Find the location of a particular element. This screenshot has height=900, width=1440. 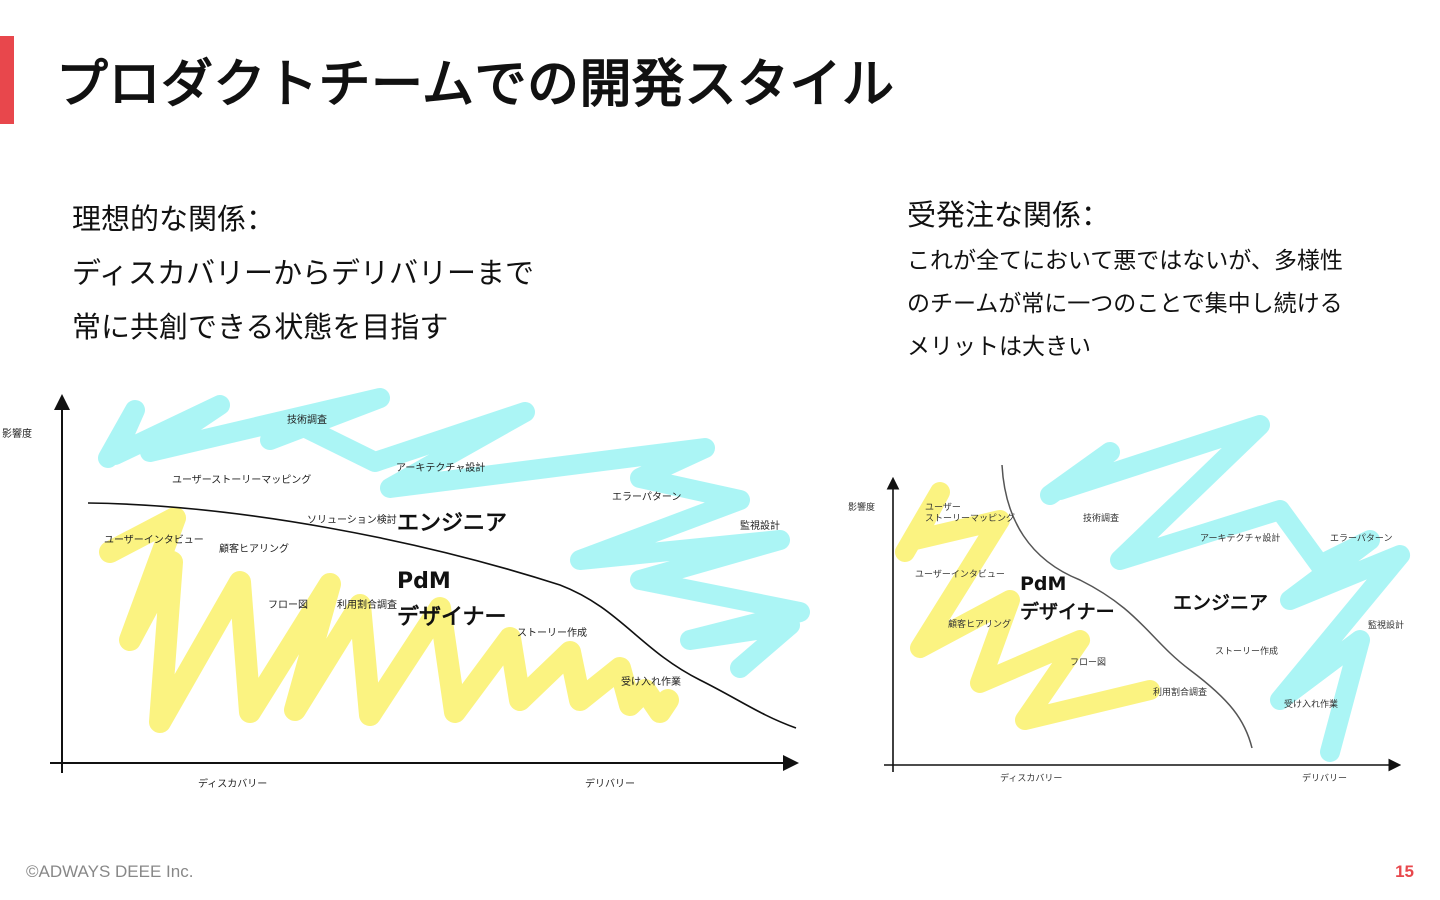

left-heading: 理想的な関係： is located at coordinates (174, 219).